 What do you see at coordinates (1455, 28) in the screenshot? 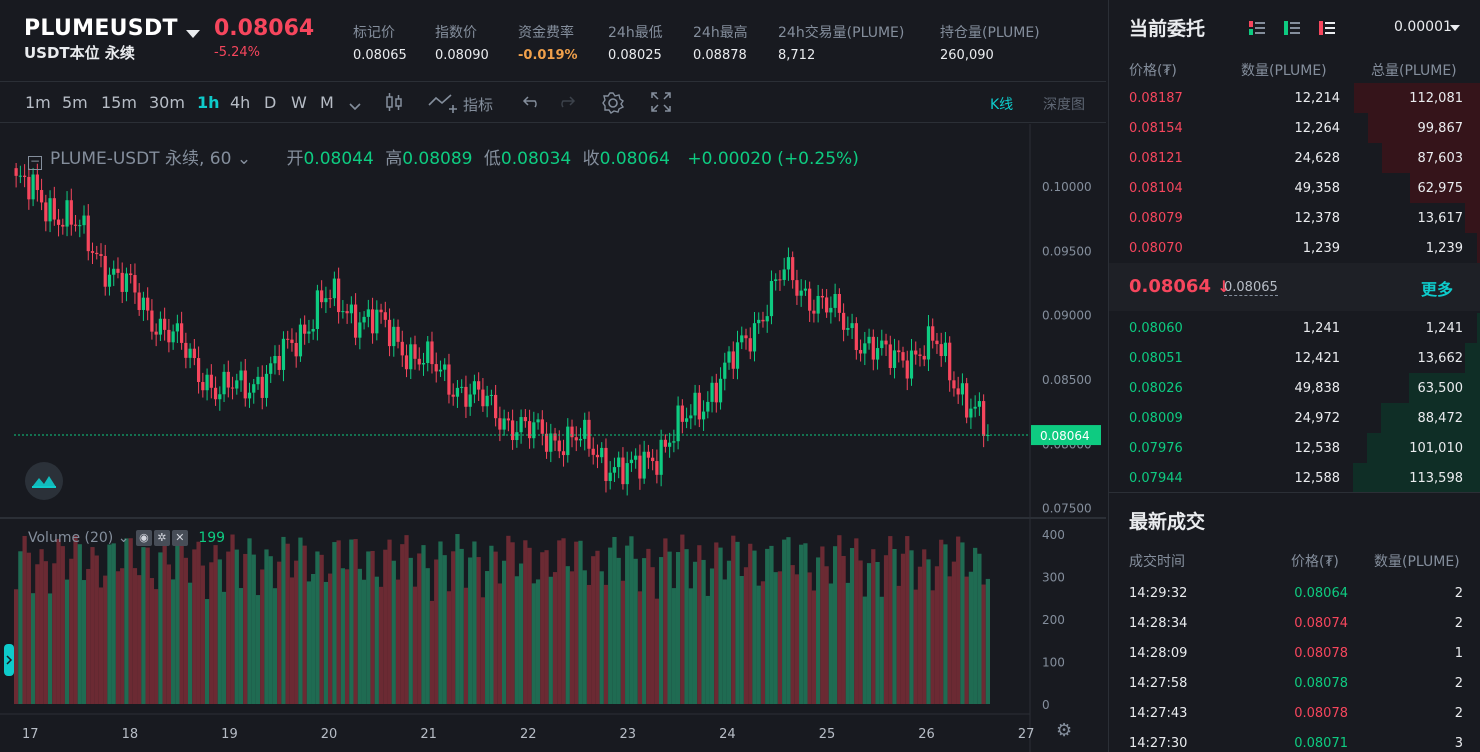
I see `chevron-down-icon` at bounding box center [1455, 28].